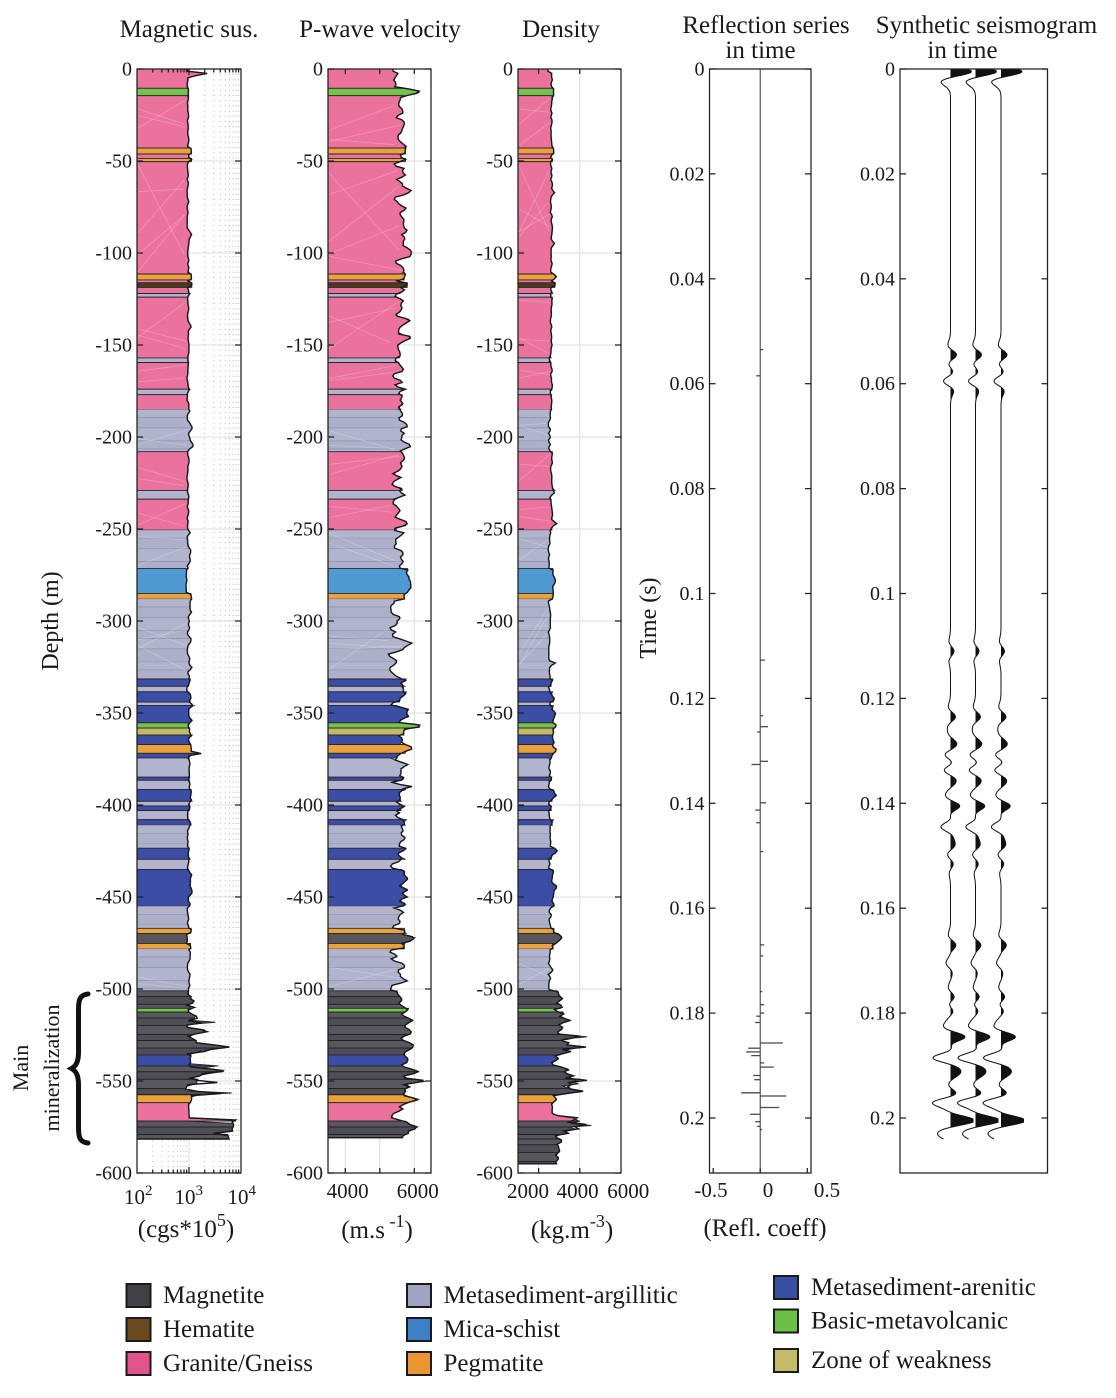  I want to click on svg-text: Zone of weakness, so click(901, 1360).